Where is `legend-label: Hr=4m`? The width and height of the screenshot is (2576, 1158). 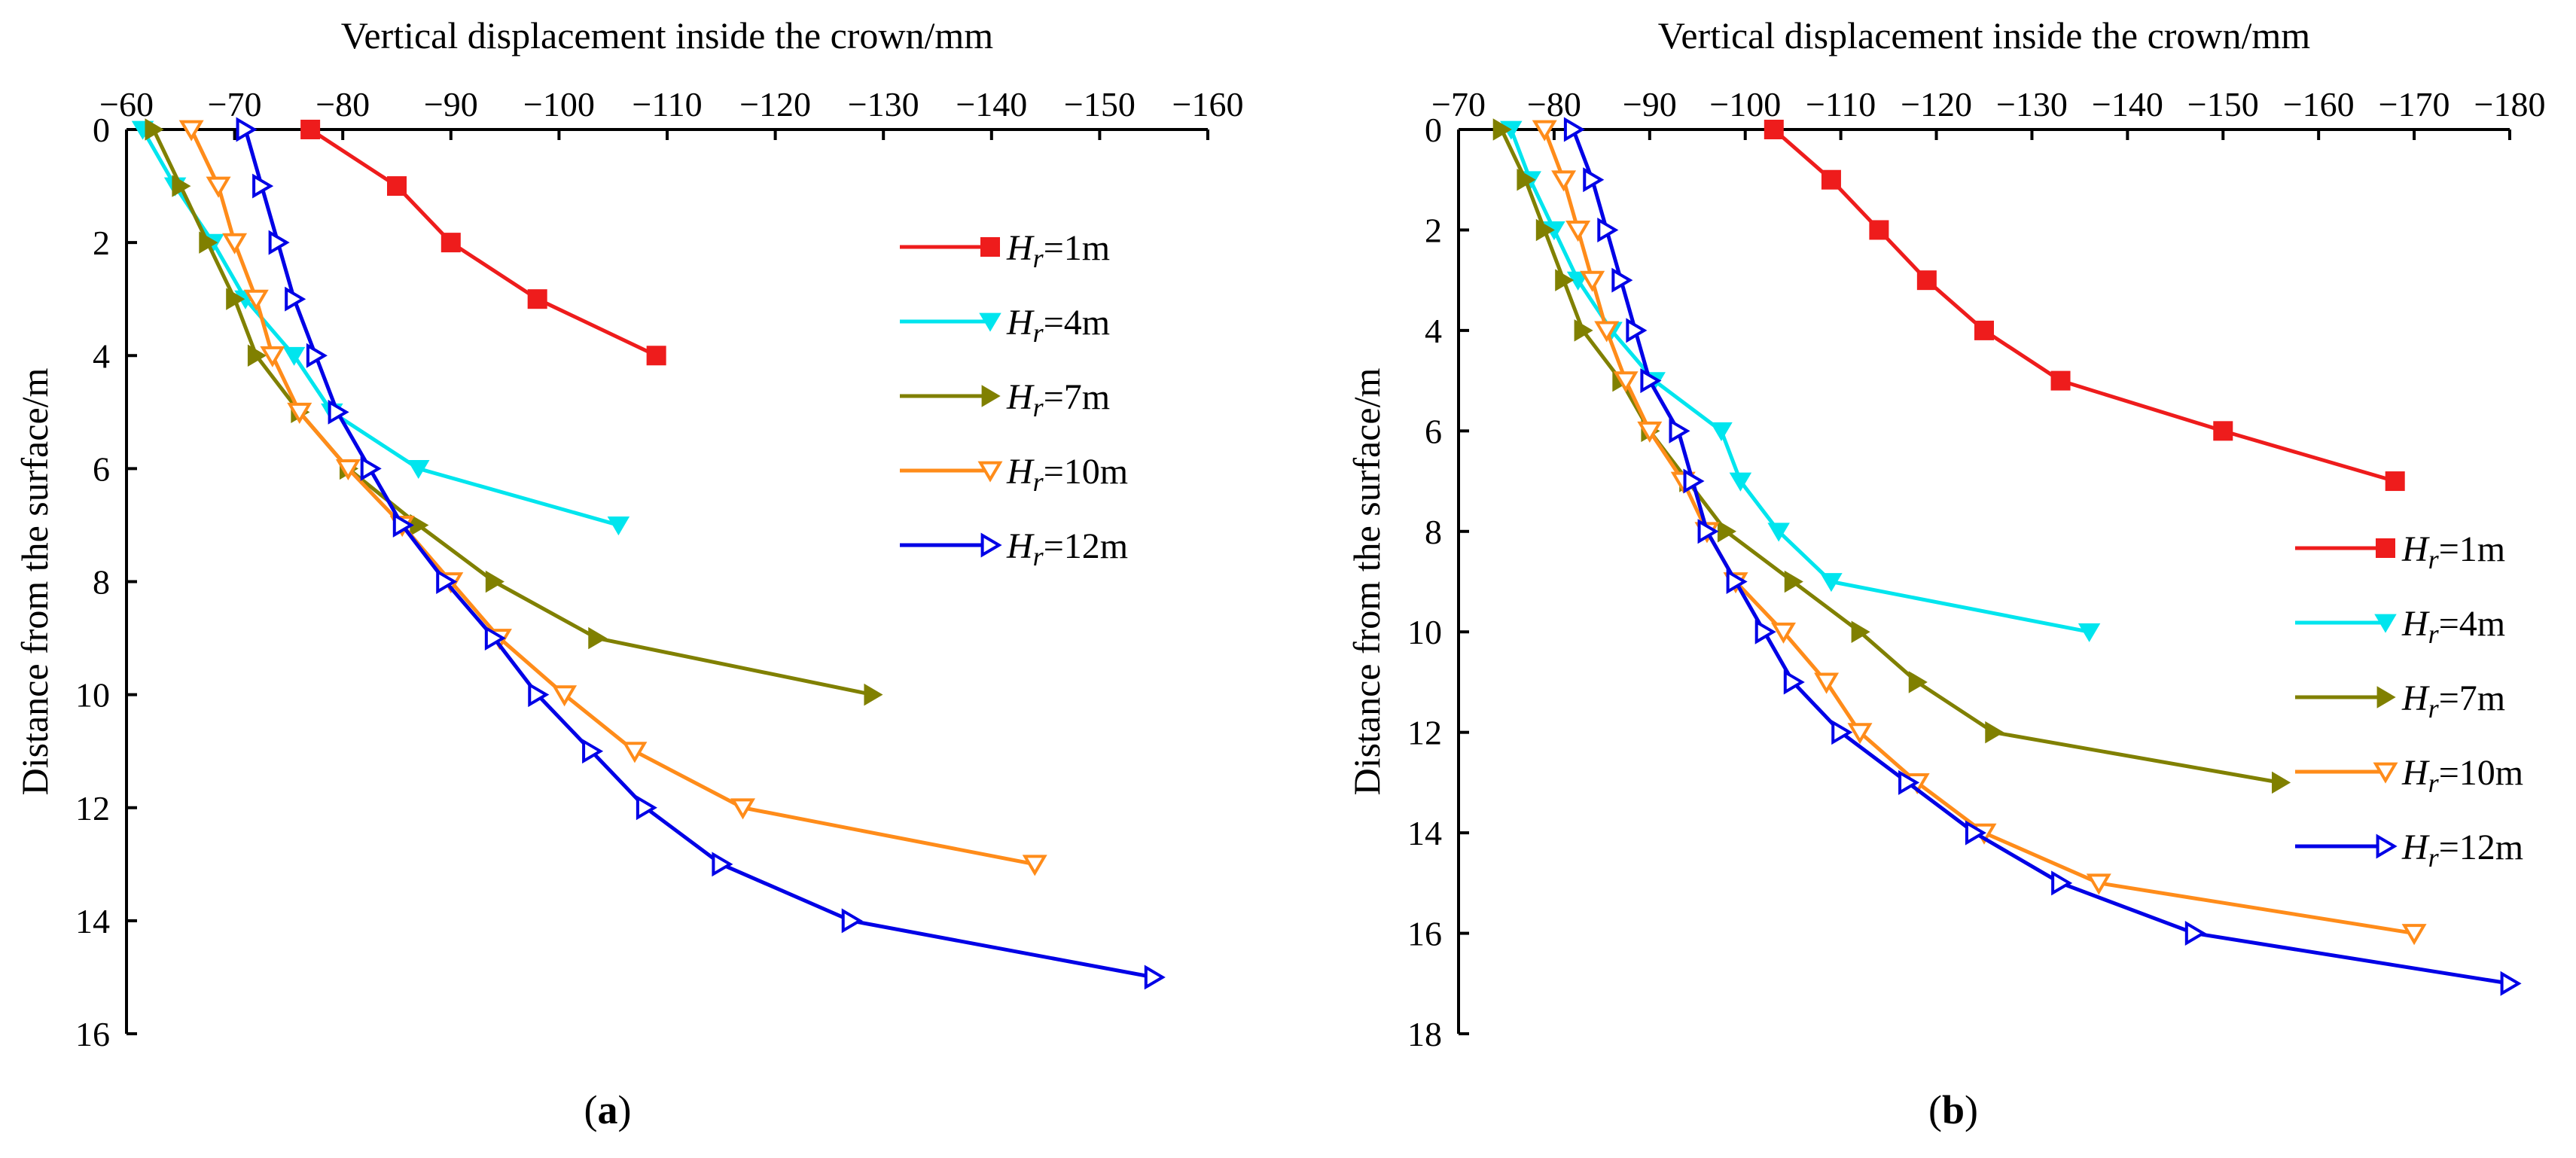 legend-label: Hr=4m is located at coordinates (2453, 626).